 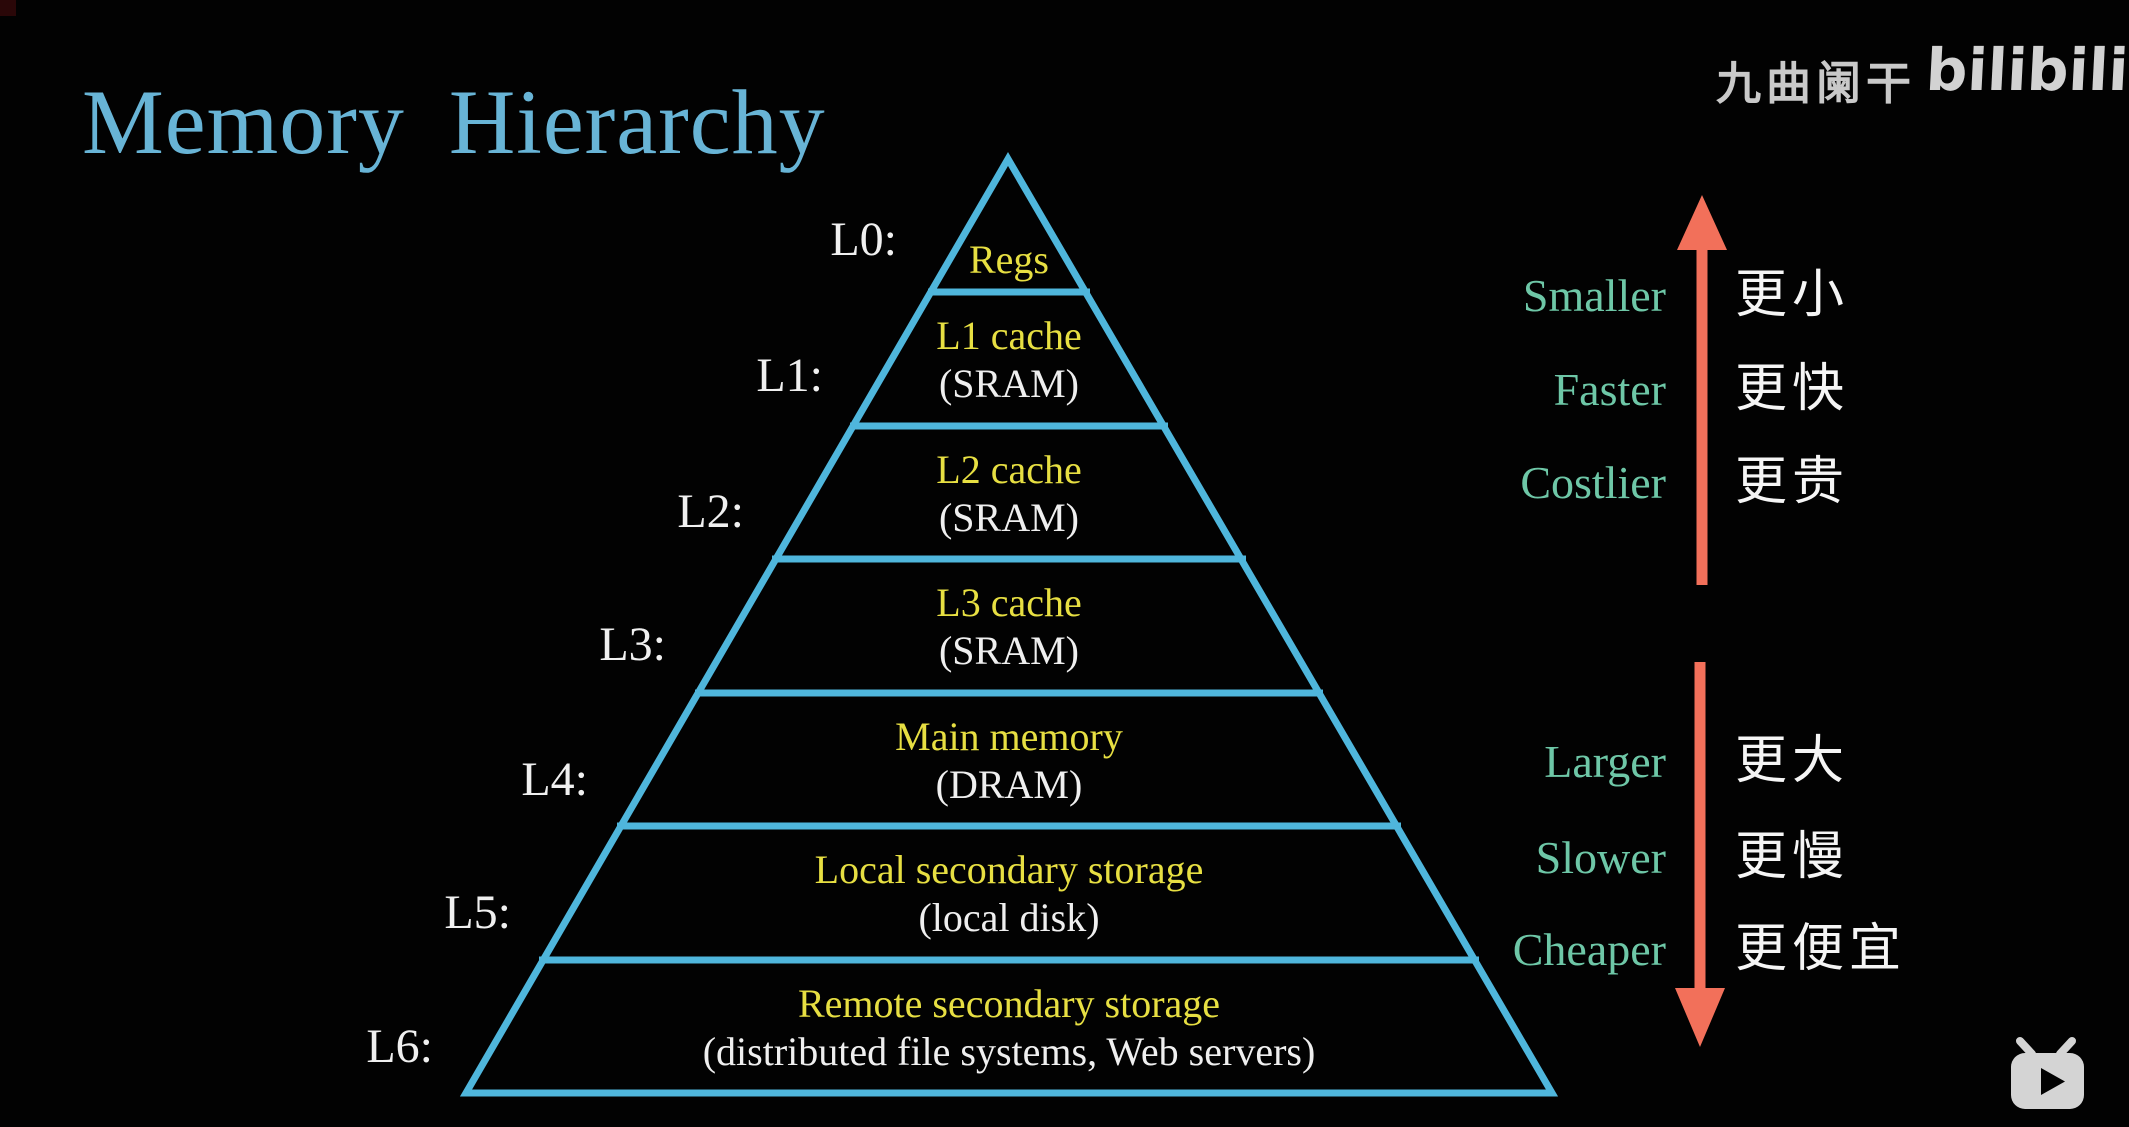 What do you see at coordinates (399, 1046) in the screenshot?
I see `level-label-l6: L6:` at bounding box center [399, 1046].